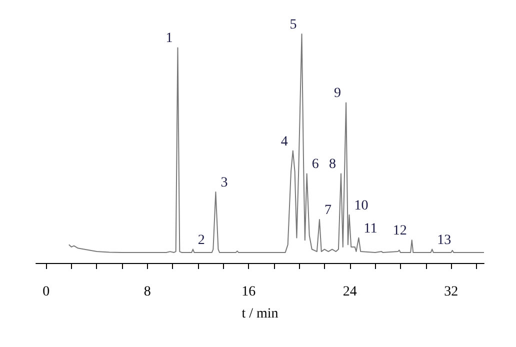 This screenshot has width=516, height=347. I want to click on annotation: 3, so click(224, 183).